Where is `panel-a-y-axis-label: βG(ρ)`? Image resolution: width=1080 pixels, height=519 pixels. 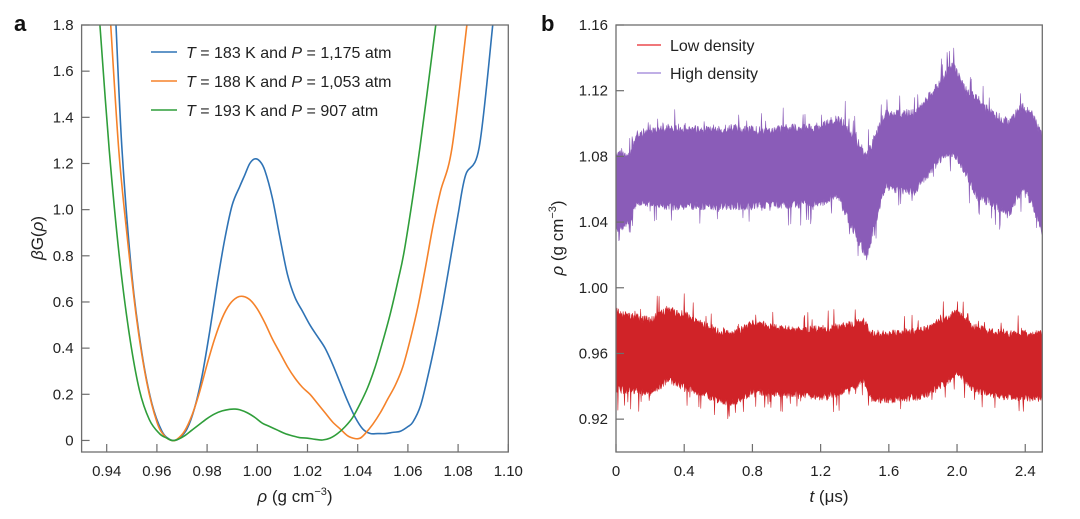 panel-a-y-axis-label: βG(ρ) is located at coordinates (37, 238).